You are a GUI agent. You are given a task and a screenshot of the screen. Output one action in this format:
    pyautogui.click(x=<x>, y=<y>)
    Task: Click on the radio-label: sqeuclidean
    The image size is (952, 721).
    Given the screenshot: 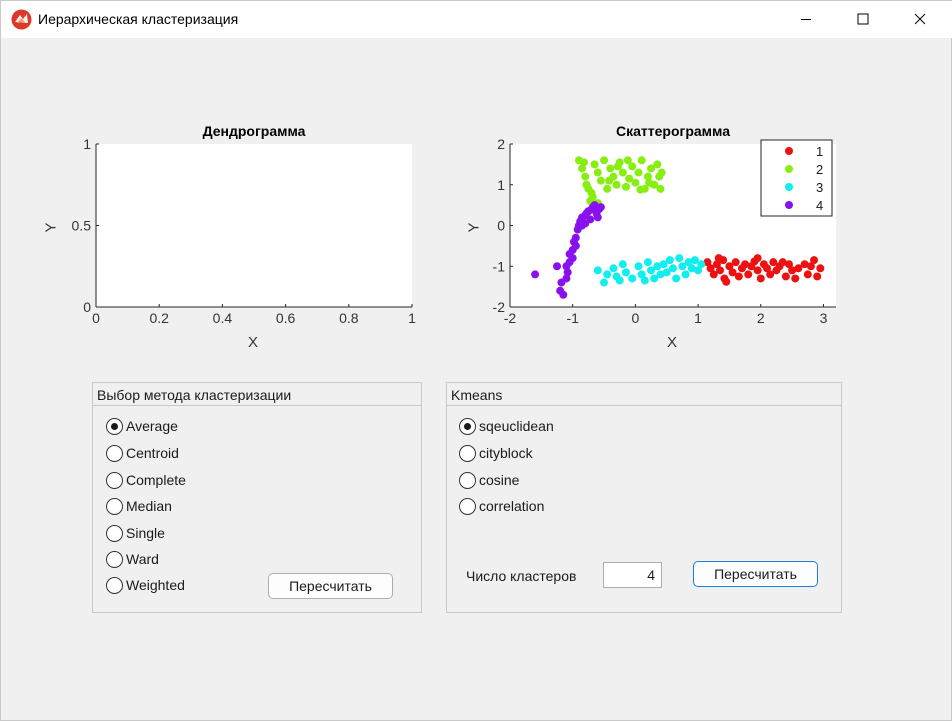 What is the action you would take?
    pyautogui.click(x=516, y=426)
    